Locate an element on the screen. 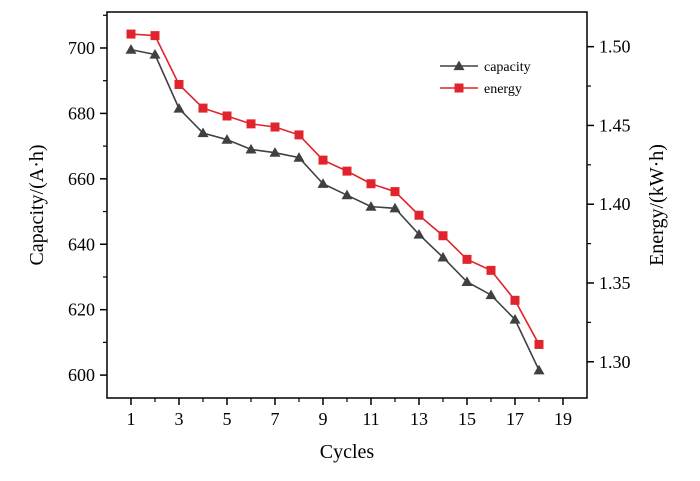  y-left-tick-label: 600 is located at coordinates (81, 375).